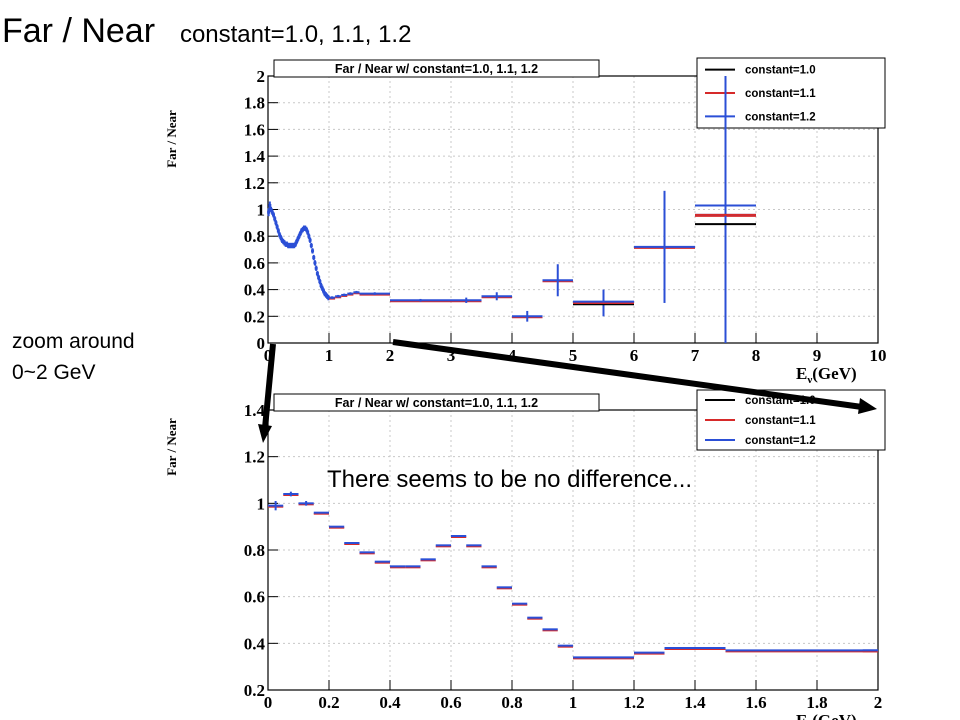  Describe the element at coordinates (73, 341) in the screenshot. I see `zoom-note-line1: zoom around` at that location.